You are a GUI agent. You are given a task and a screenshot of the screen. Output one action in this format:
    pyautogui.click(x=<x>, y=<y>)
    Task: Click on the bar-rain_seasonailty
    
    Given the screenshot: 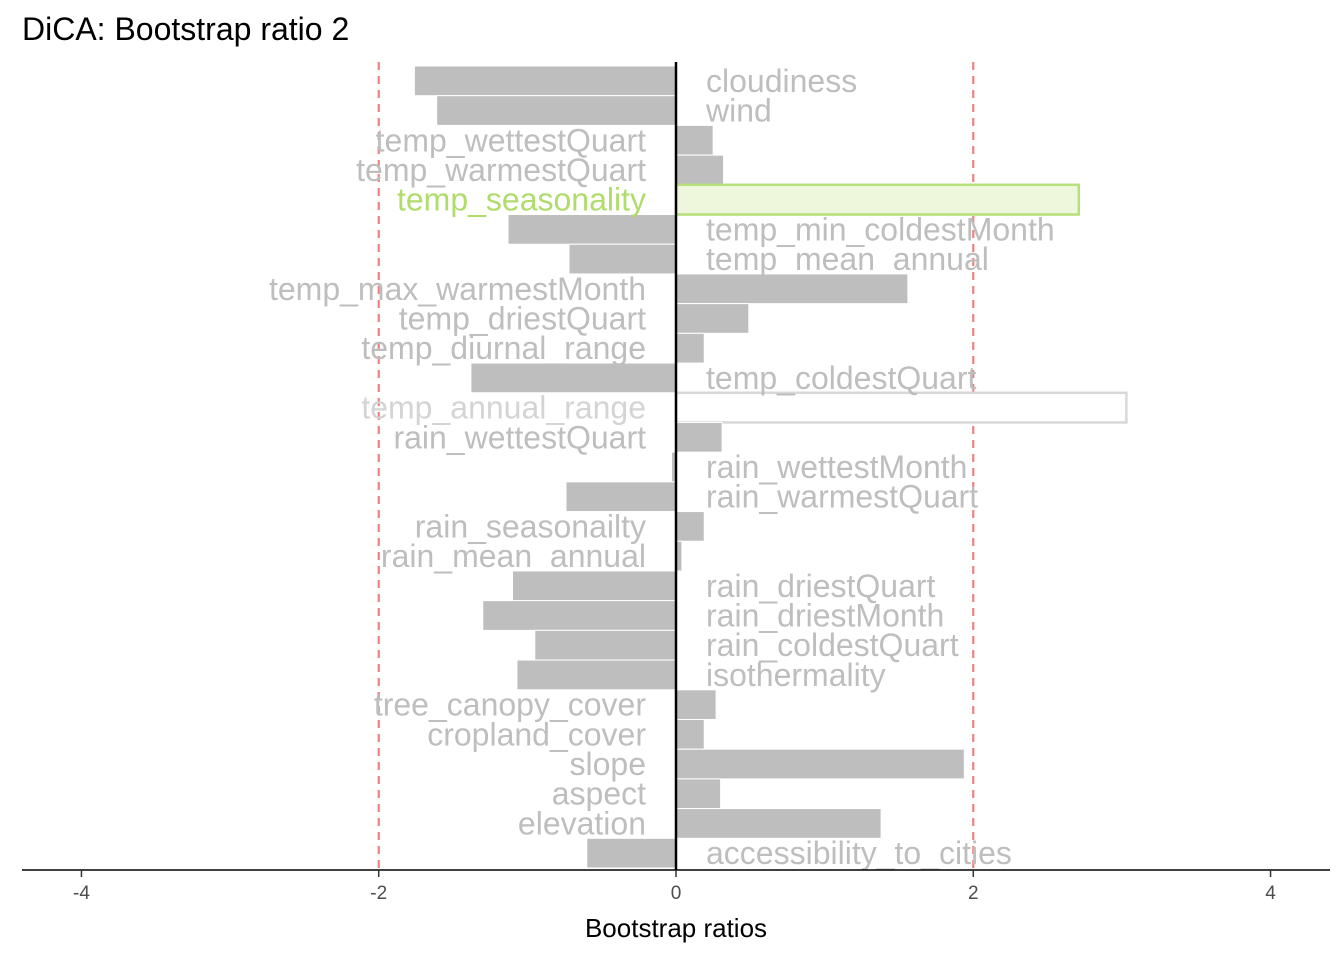 What is the action you would take?
    pyautogui.click(x=690, y=526)
    